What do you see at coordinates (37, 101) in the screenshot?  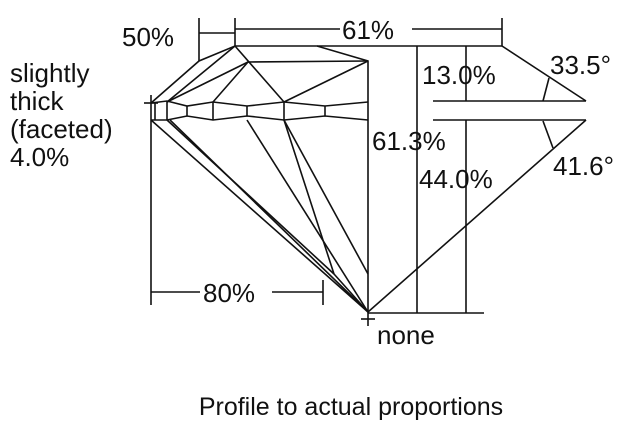 I see `girdle-label-2: thick` at bounding box center [37, 101].